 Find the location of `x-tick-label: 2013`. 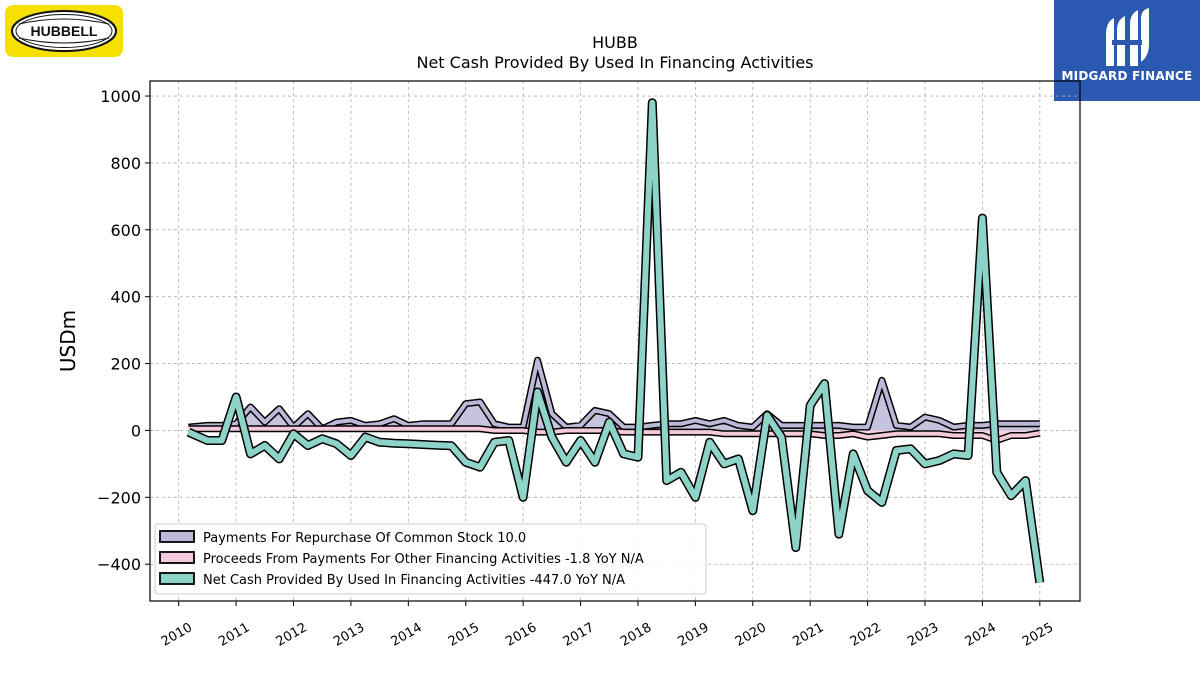

x-tick-label: 2013 is located at coordinates (349, 635).